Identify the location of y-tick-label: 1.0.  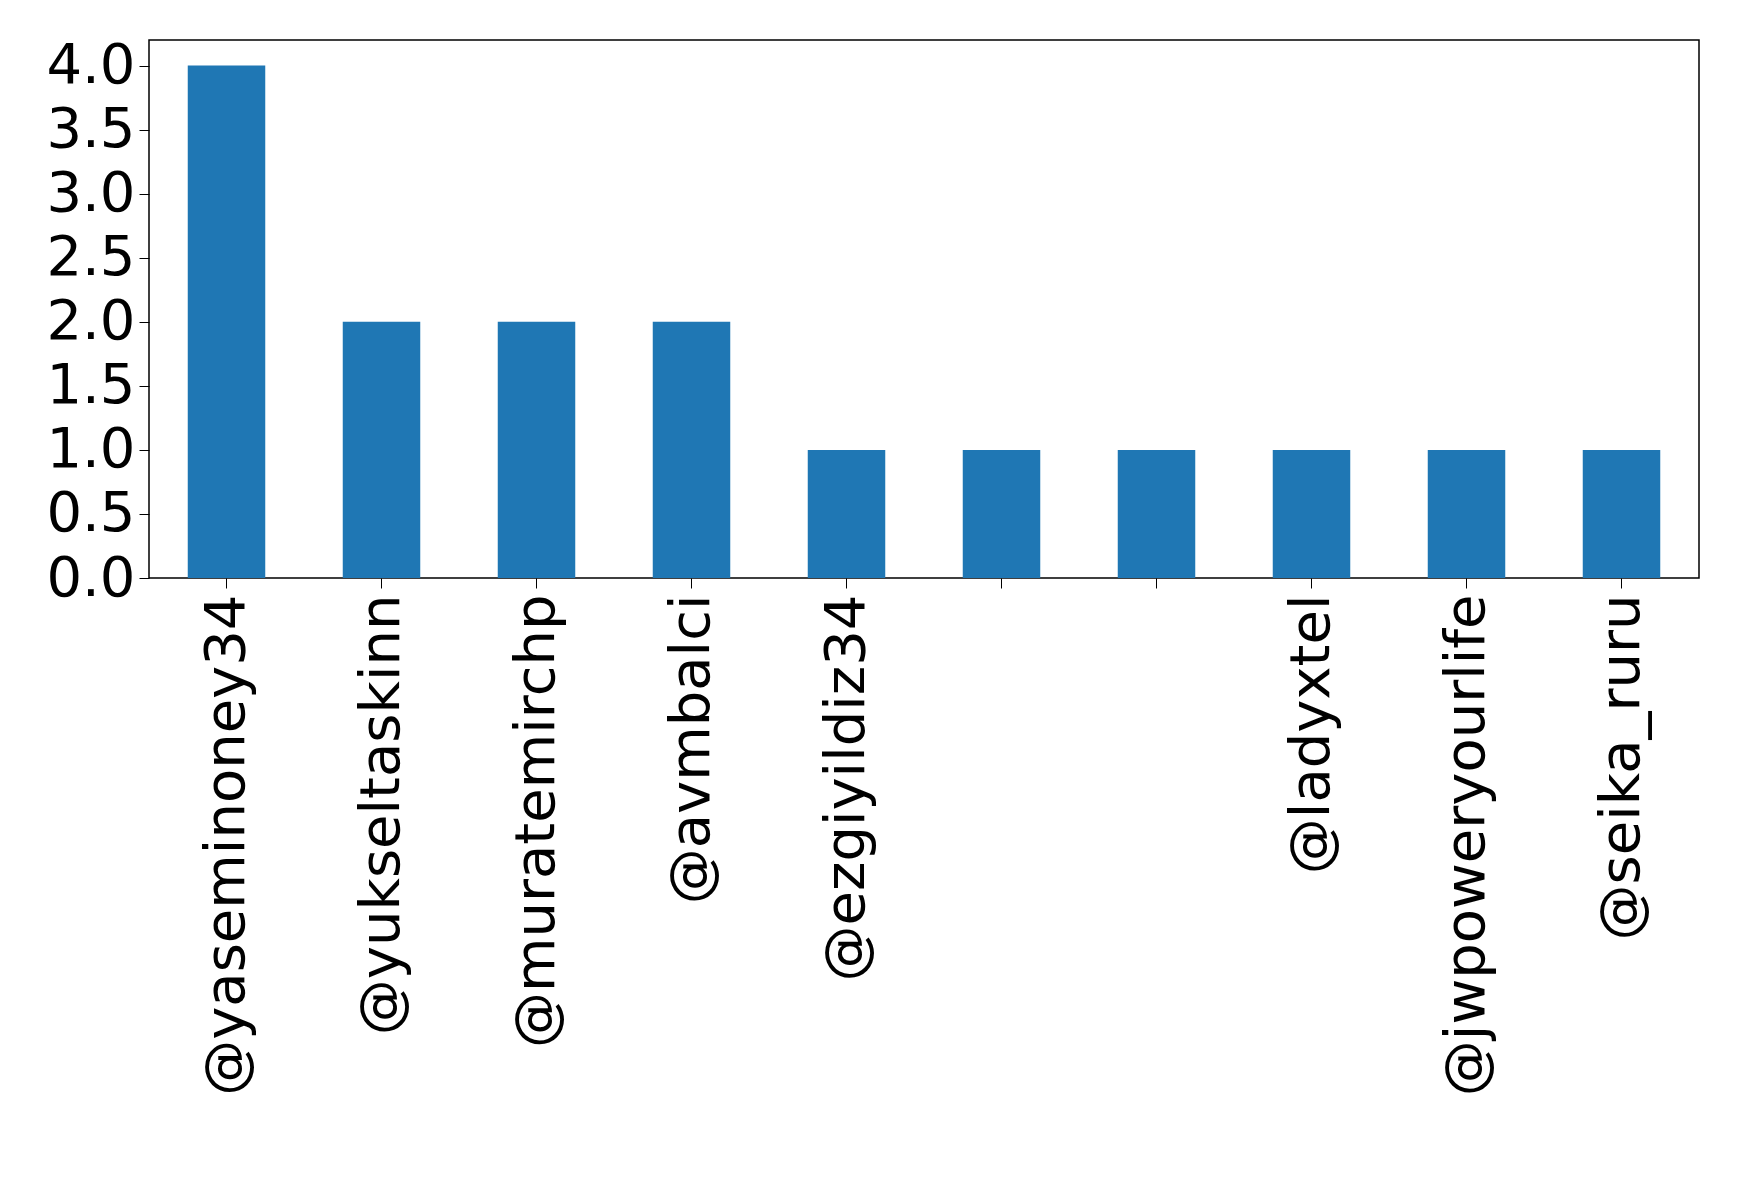
(91, 448).